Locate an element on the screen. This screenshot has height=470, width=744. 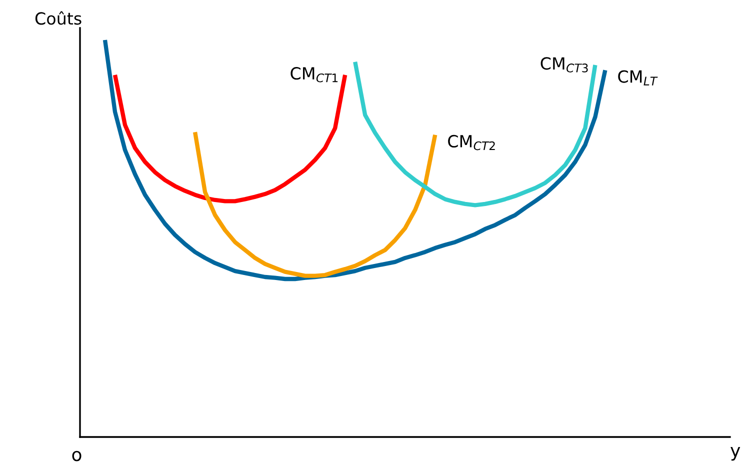
text: o is located at coordinates (77, 456).